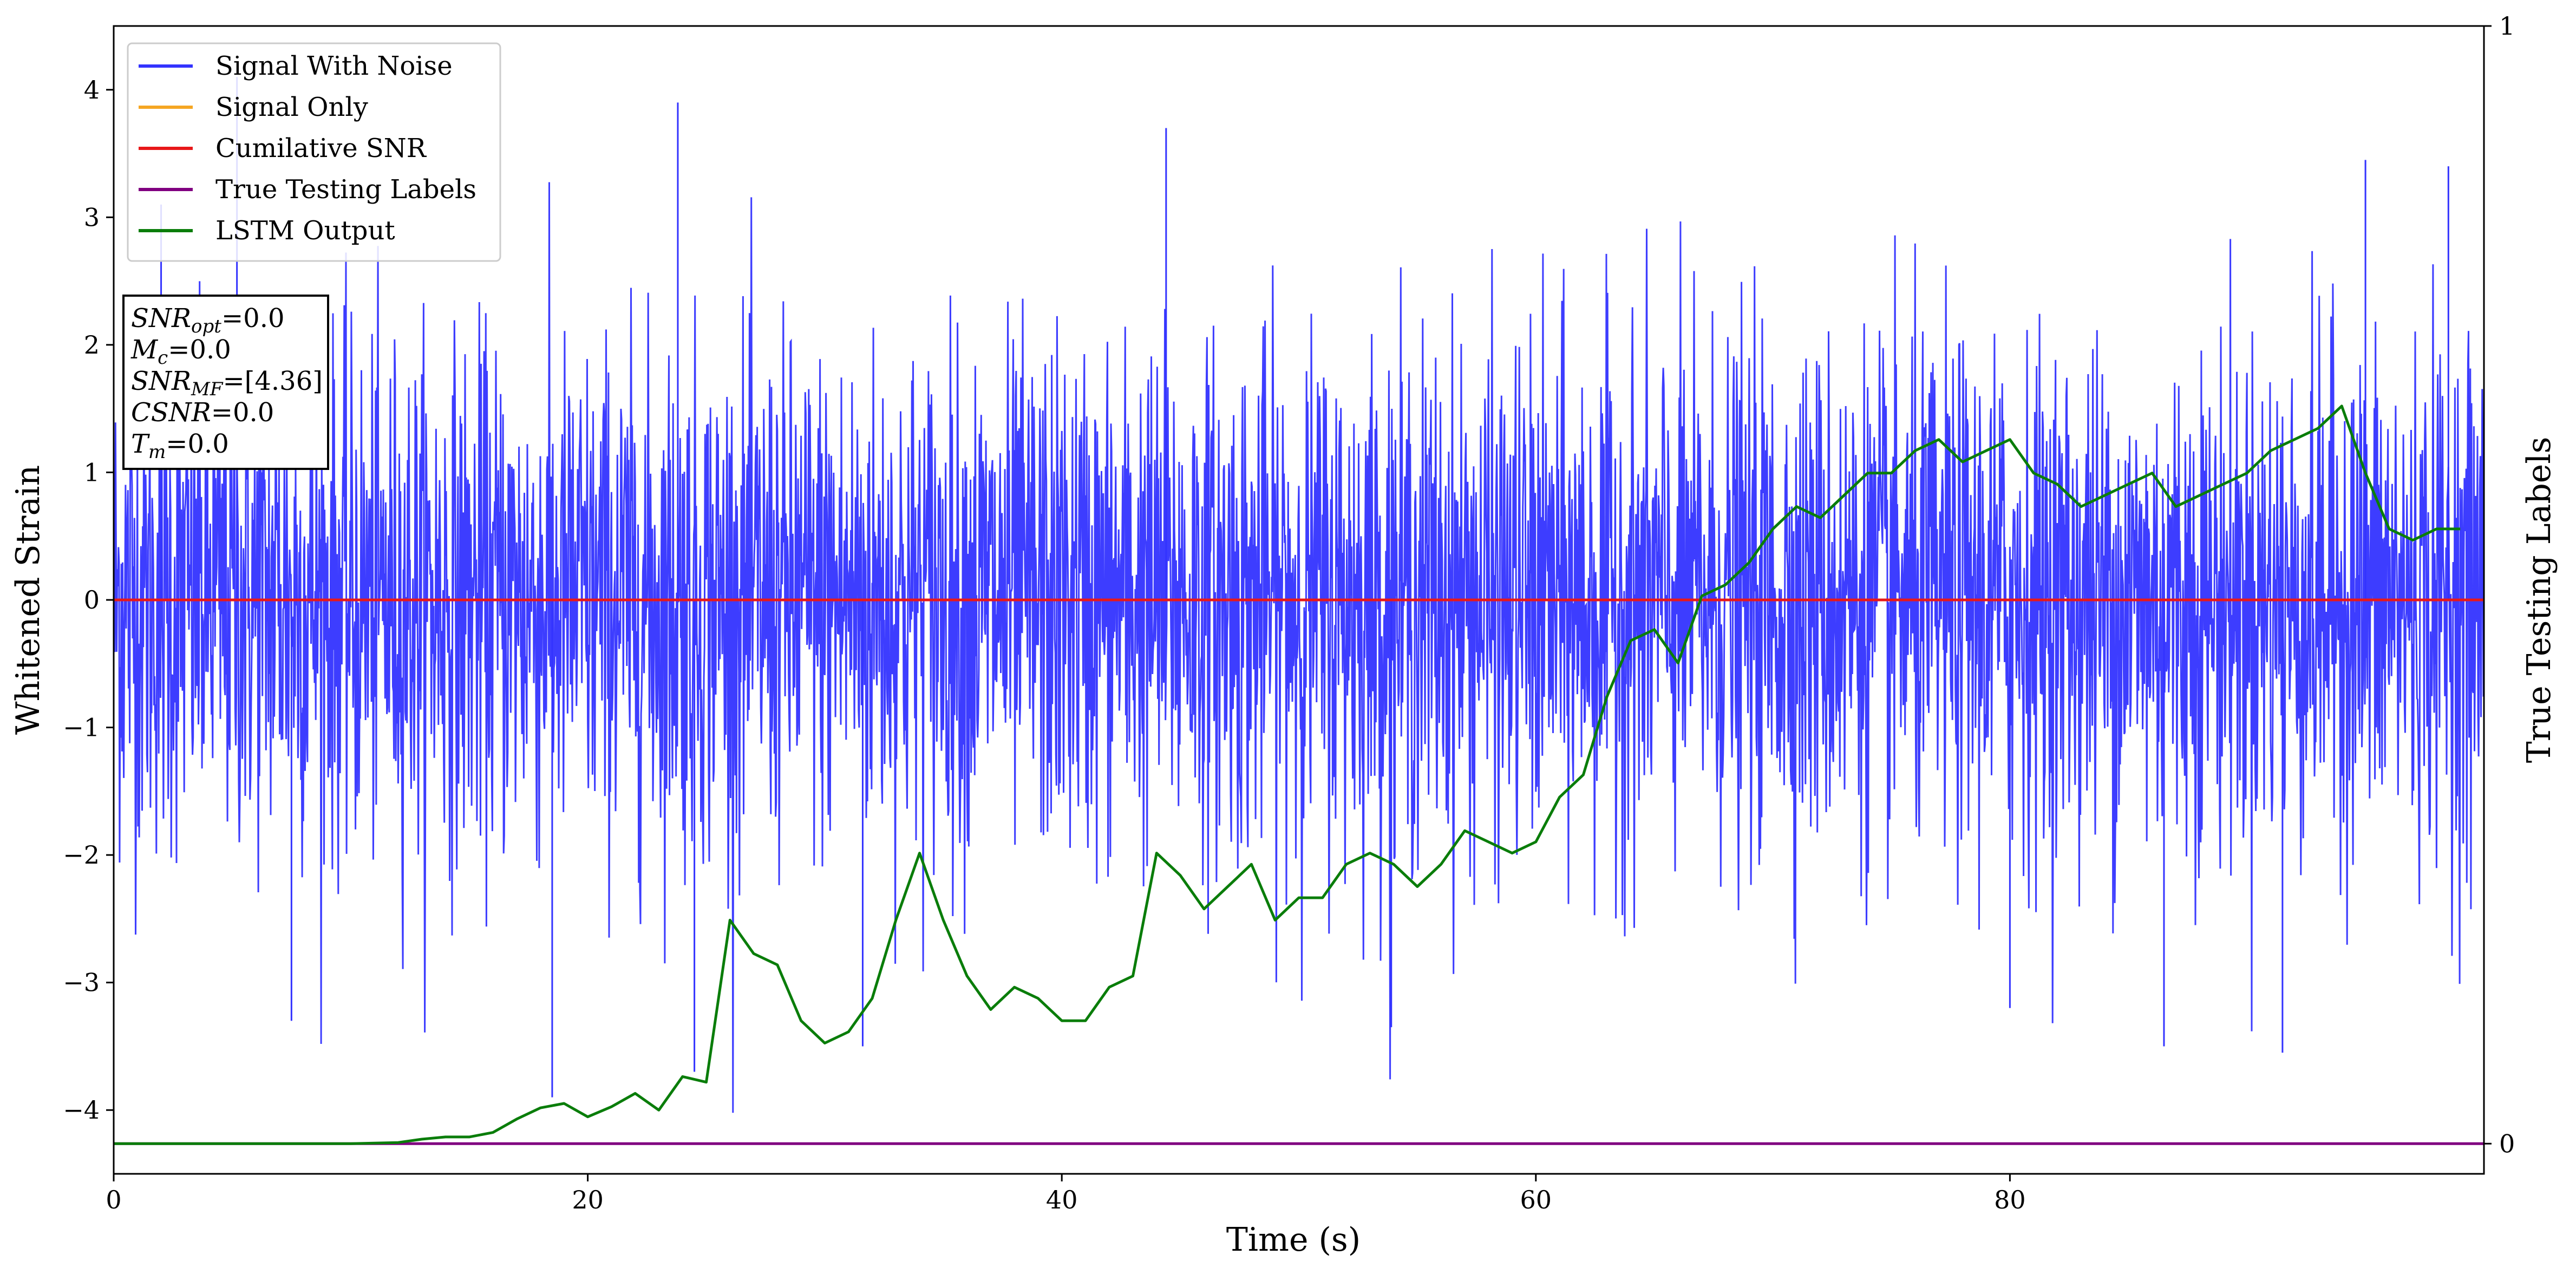  I want to click on y-tick-label: −4, so click(82, 1110).